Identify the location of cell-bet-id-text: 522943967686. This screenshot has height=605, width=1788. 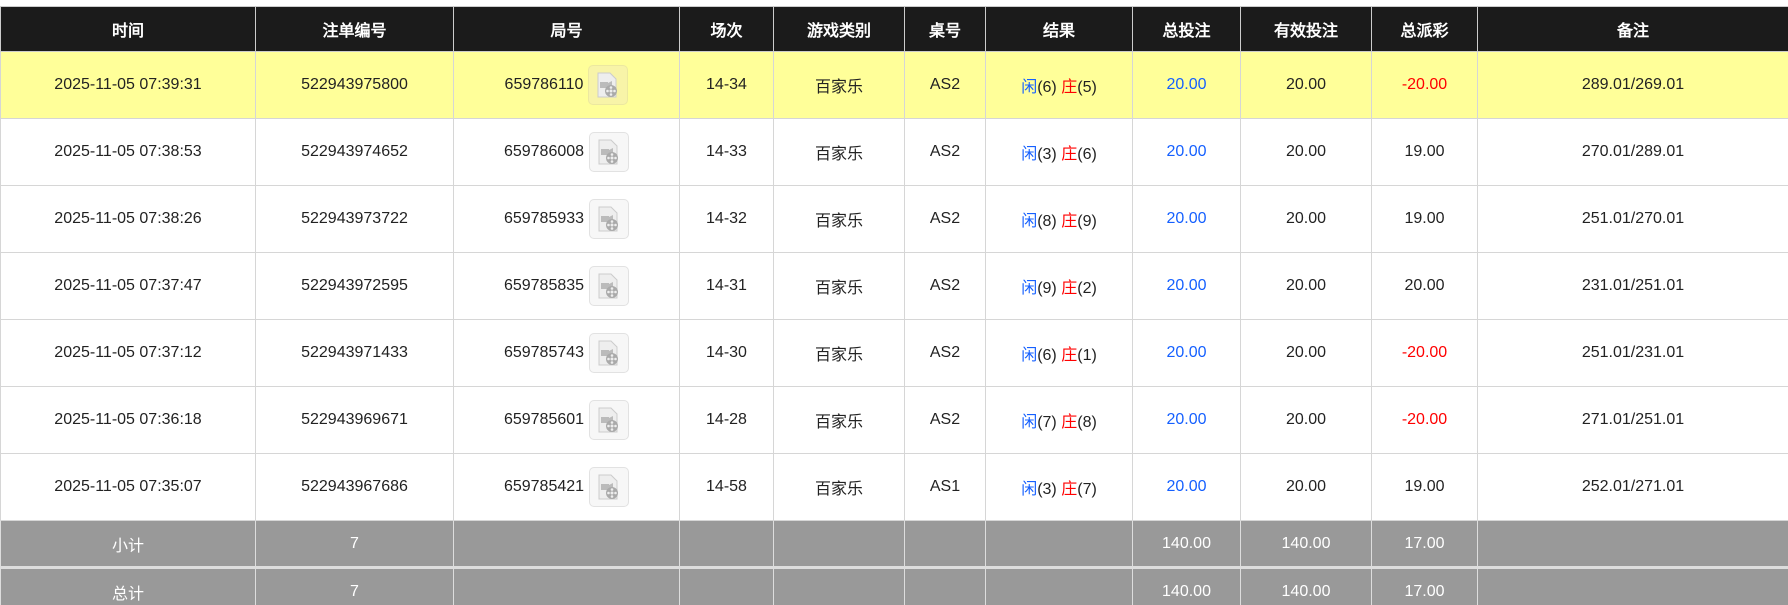
(354, 486).